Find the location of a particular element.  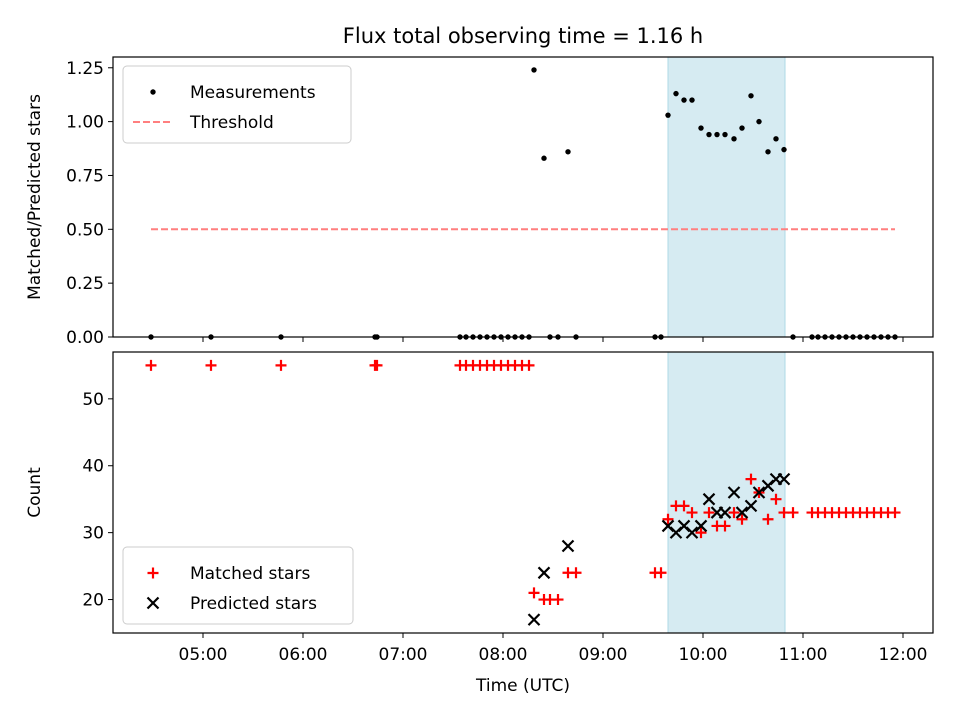

x-tick-label: 09:00 is located at coordinates (603, 655).